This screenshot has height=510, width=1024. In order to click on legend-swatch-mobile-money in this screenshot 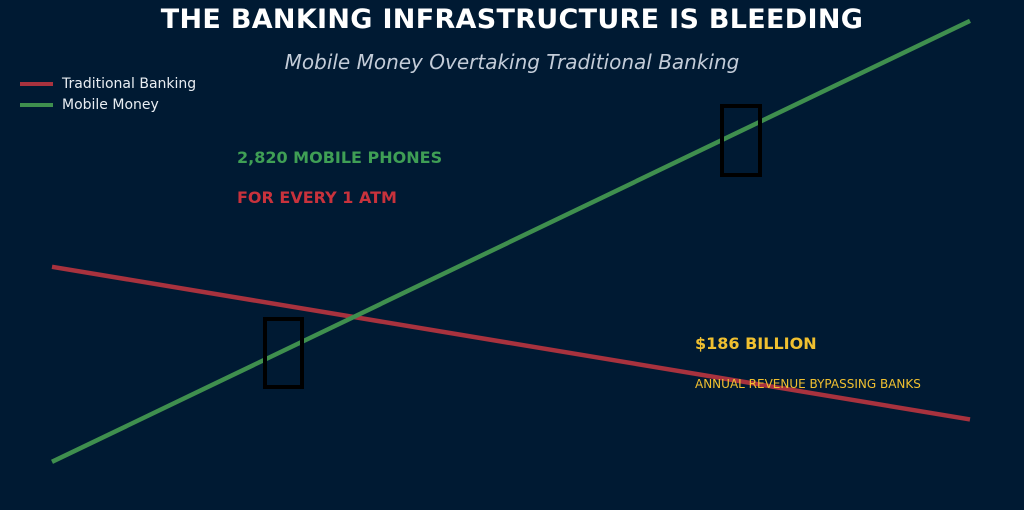, I will do `click(36, 104)`.